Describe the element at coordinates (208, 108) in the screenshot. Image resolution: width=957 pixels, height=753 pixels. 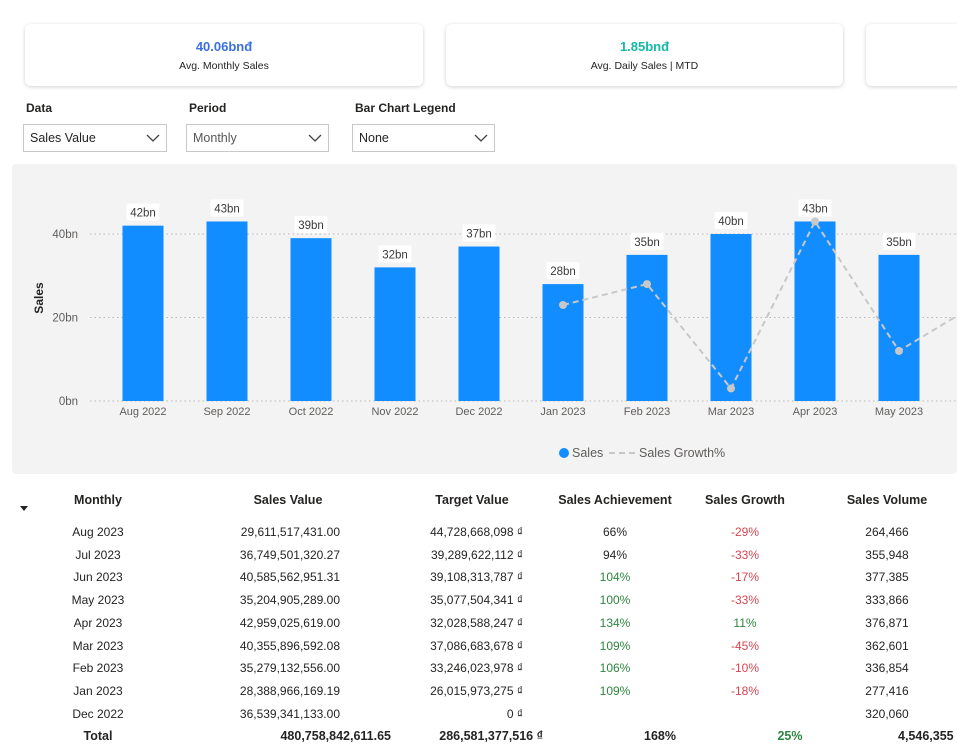
I see `slicer-title: Period` at that location.